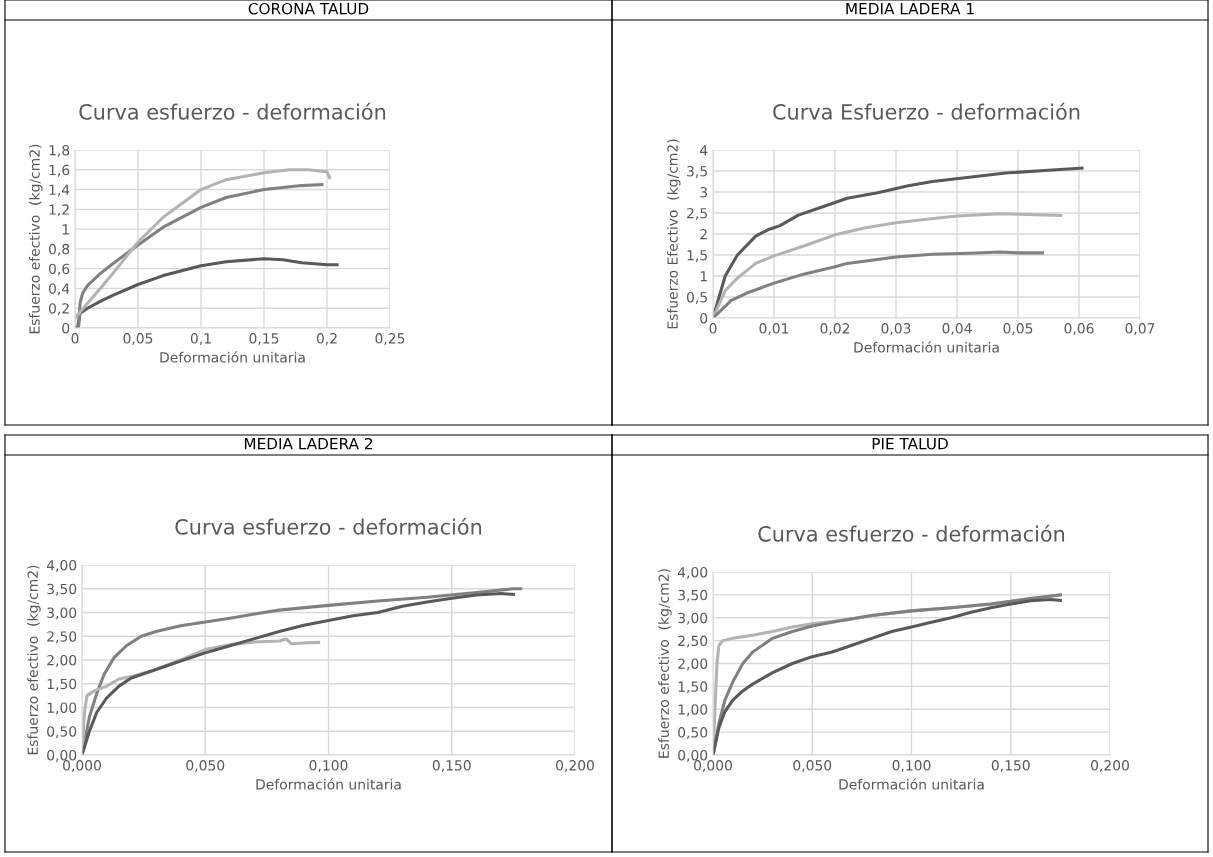 Image resolution: width=1213 pixels, height=857 pixels. What do you see at coordinates (390, 339) in the screenshot?
I see `x-tick-label: 0,25` at bounding box center [390, 339].